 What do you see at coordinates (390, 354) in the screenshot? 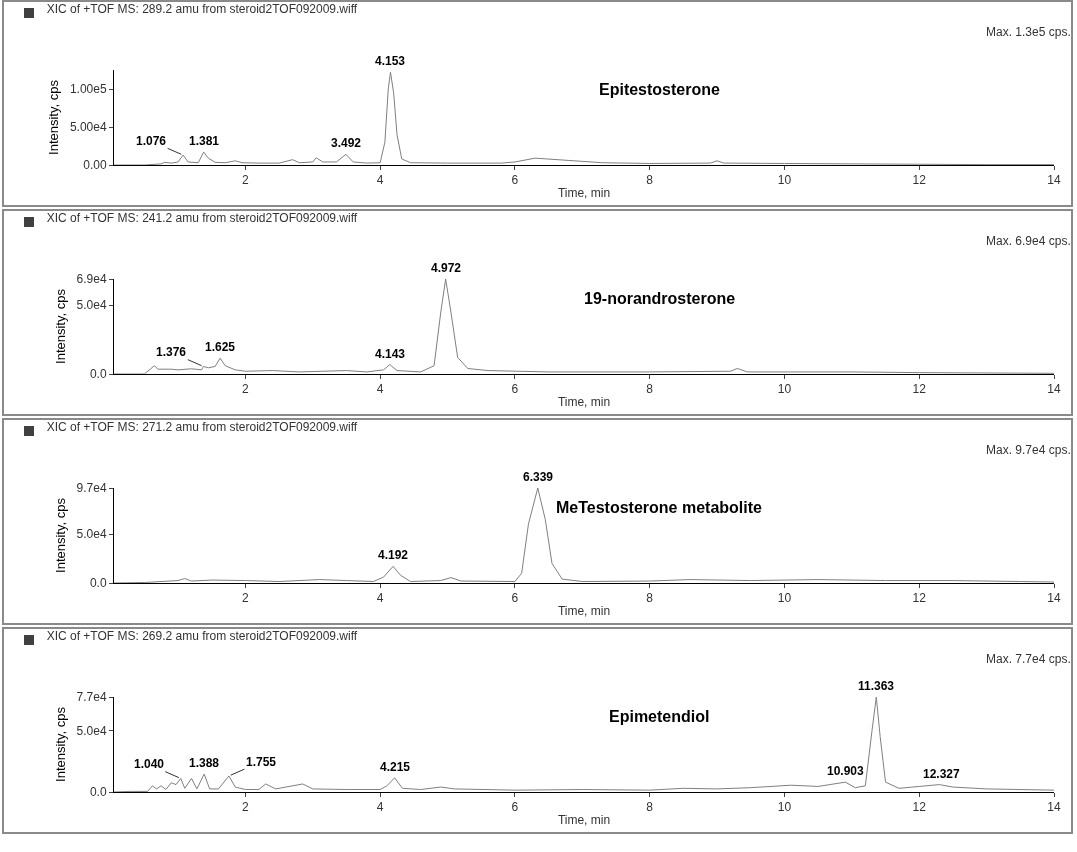
I see `annotation: 4.143` at bounding box center [390, 354].